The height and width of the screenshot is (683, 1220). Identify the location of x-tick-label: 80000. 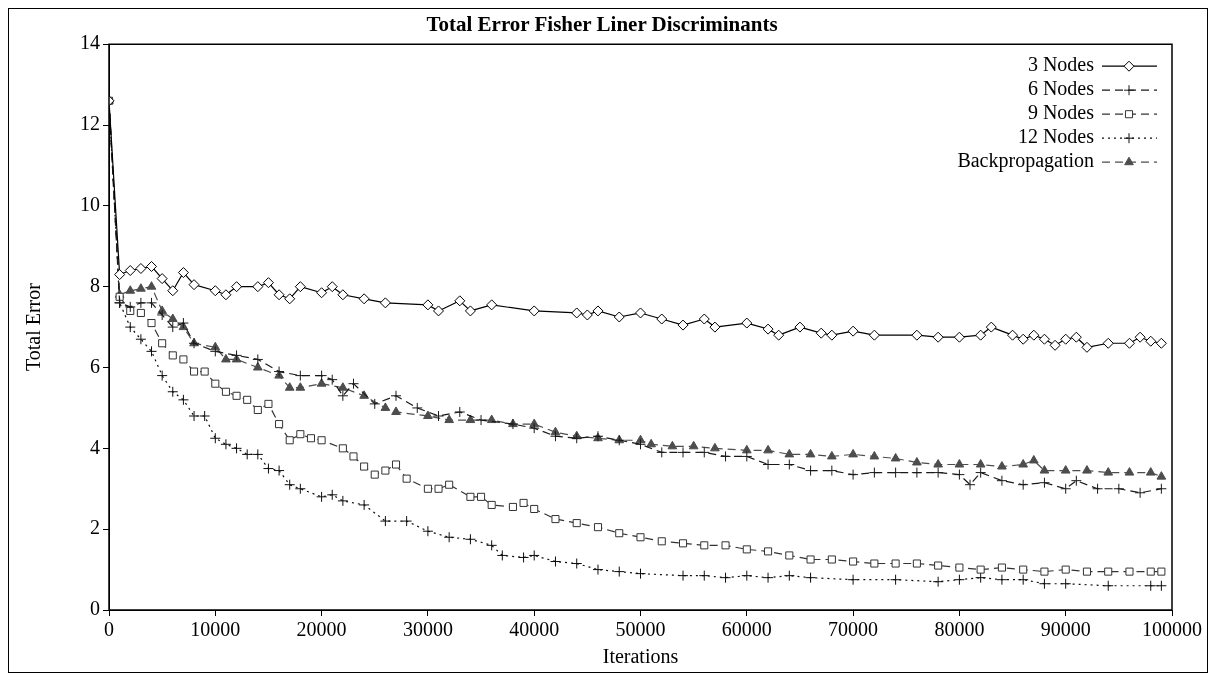
(959, 629).